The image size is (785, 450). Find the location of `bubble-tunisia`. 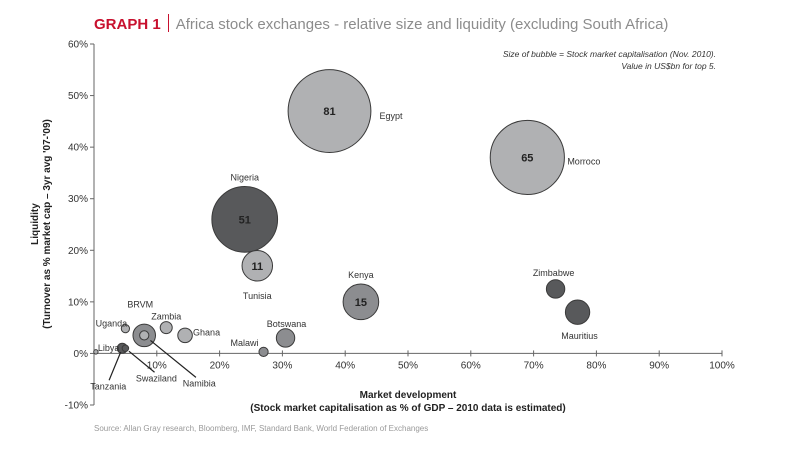

bubble-tunisia is located at coordinates (257, 266).